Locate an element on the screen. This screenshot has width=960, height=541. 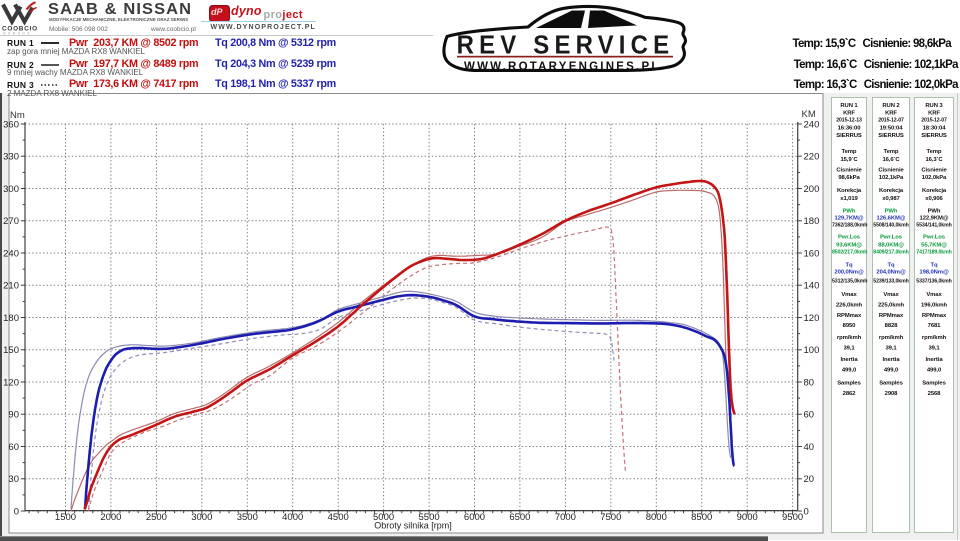
svg-text: WWW.ROTARYENGINES.PL is located at coordinates (561, 67).